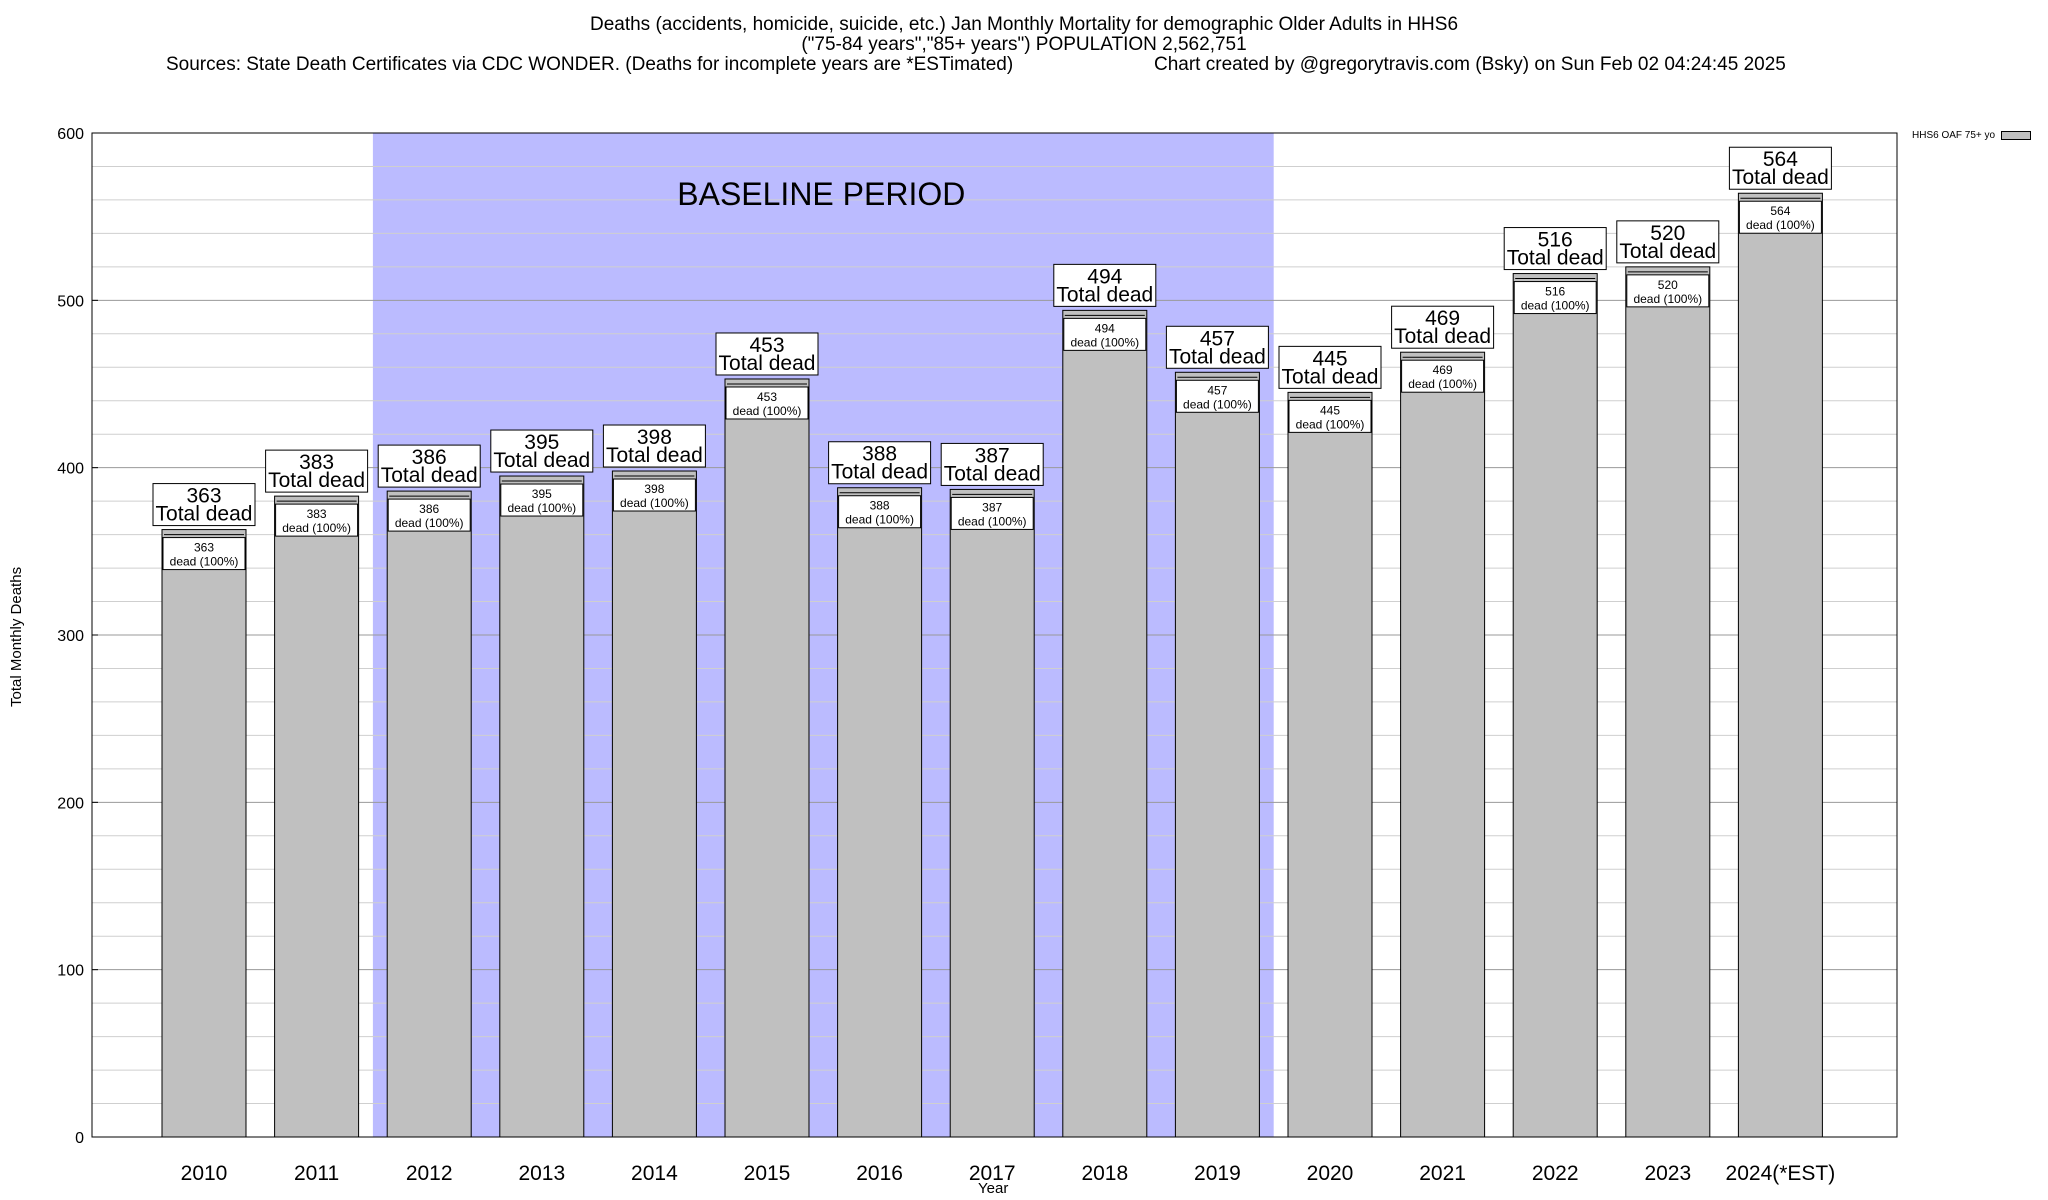 This screenshot has height=1200, width=2048. What do you see at coordinates (1442, 318) in the screenshot?
I see `top-value-label: 469` at bounding box center [1442, 318].